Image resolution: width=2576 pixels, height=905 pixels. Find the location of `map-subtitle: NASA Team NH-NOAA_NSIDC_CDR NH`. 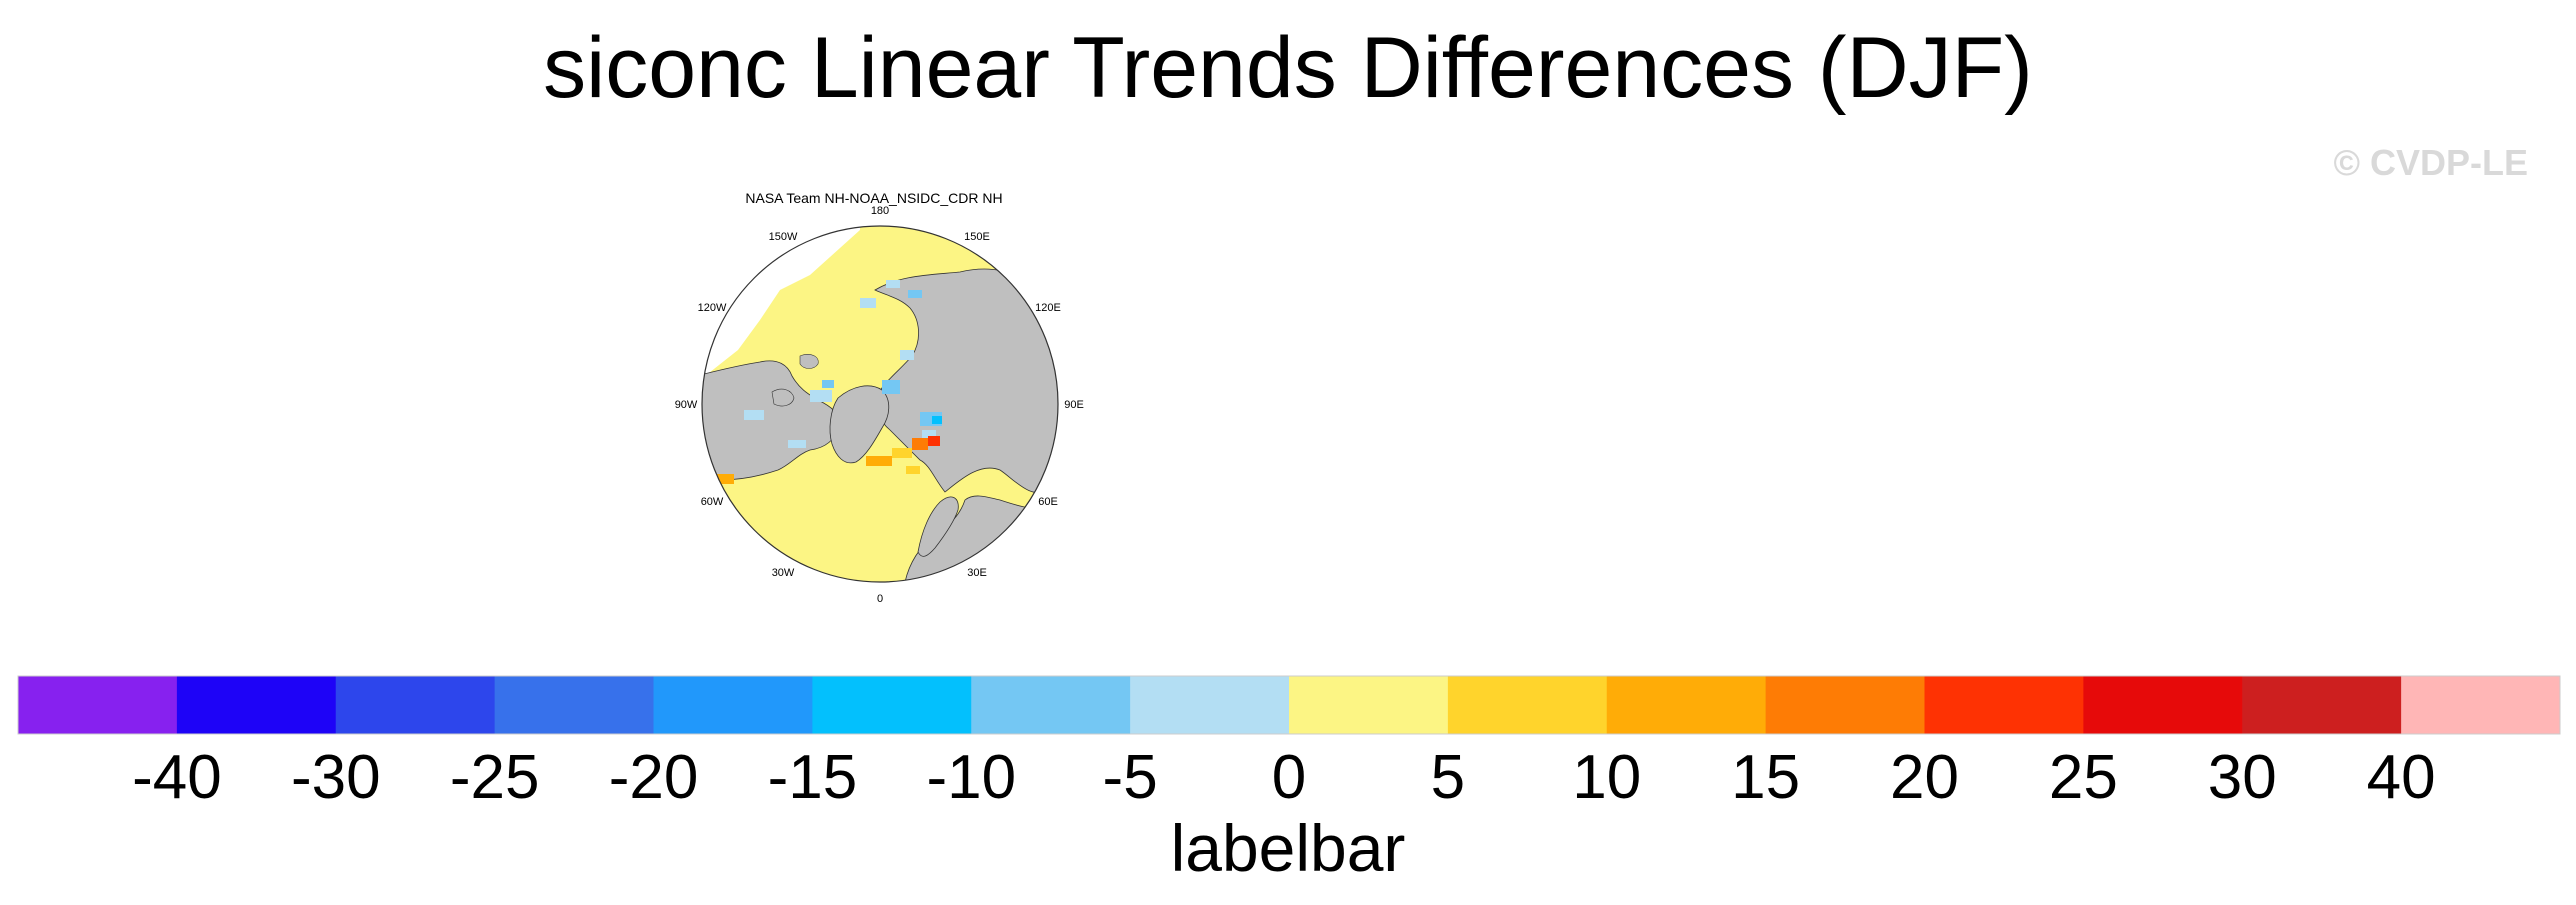

map-subtitle: NASA Team NH-NOAA_NSIDC_CDR NH is located at coordinates (873, 198).